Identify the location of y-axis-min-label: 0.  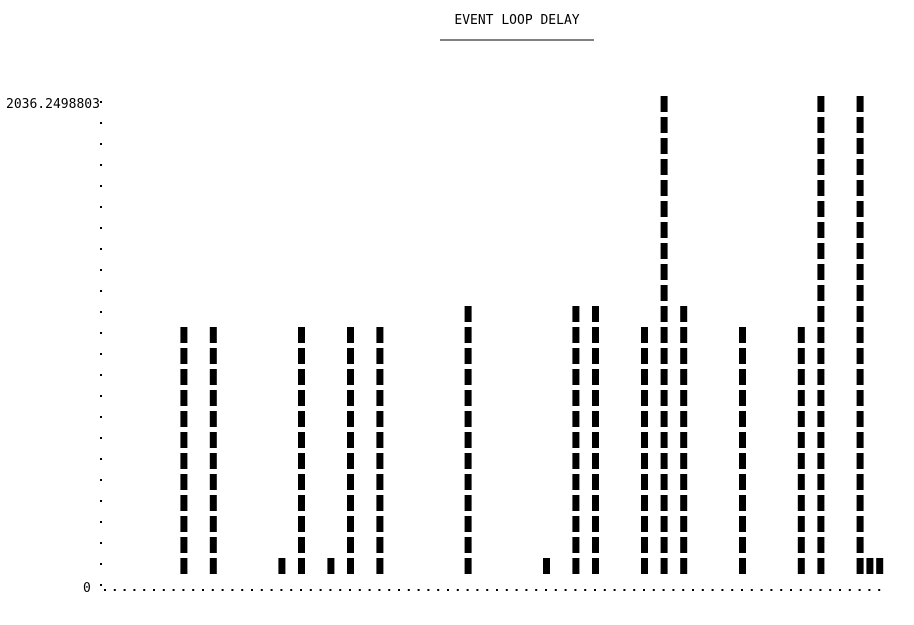
(87, 588).